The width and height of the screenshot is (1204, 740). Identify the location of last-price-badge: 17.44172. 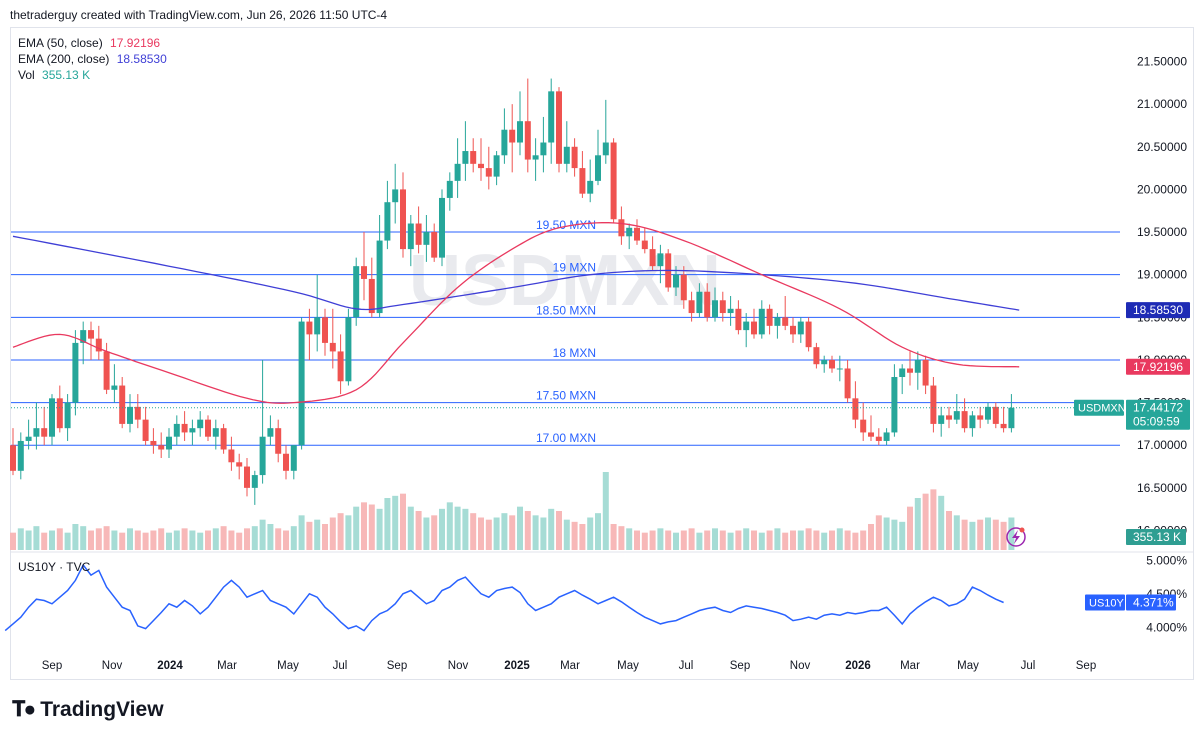
(1158, 408).